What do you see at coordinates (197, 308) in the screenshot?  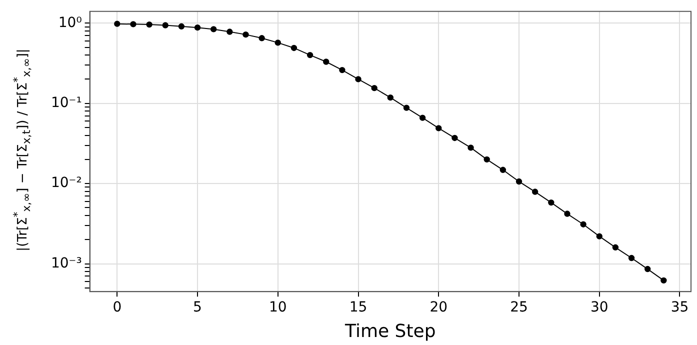 I see `x-tick-label: 5` at bounding box center [197, 308].